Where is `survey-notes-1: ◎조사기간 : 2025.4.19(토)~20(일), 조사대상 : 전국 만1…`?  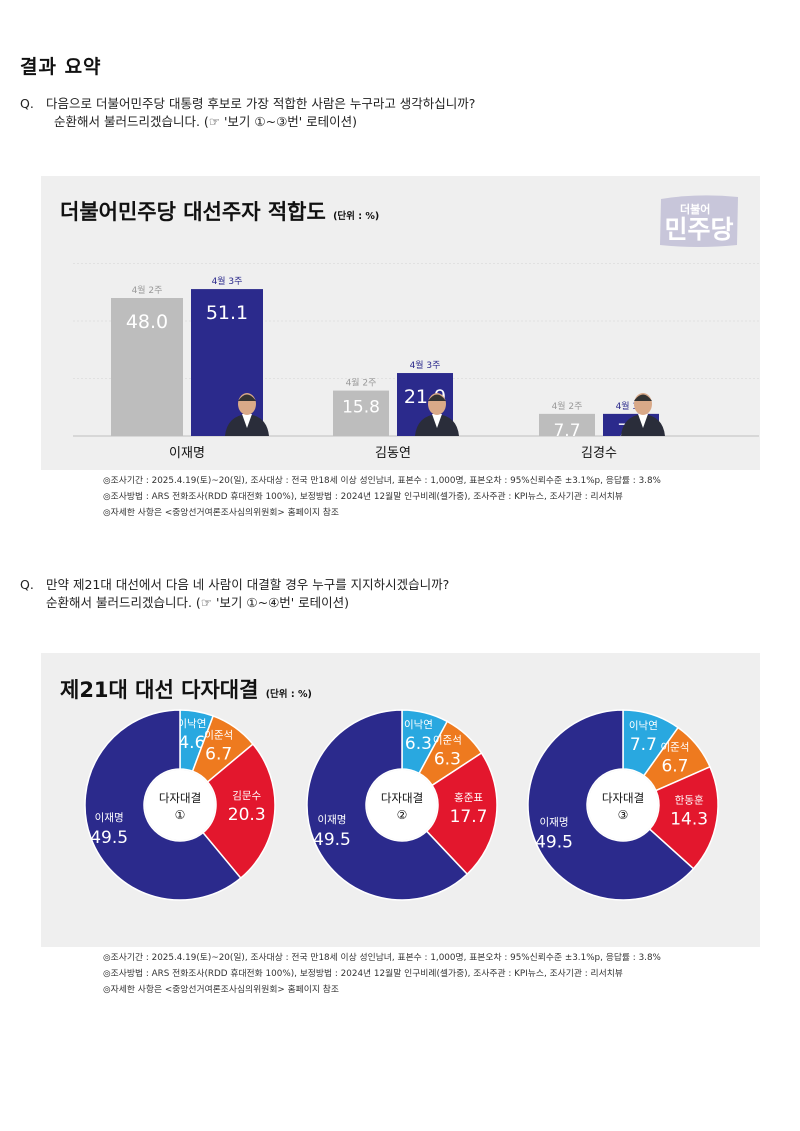
survey-notes-1: ◎조사기간 : 2025.4.19(토)~20(일), 조사대상 : 전국 만1… is located at coordinates (382, 497).